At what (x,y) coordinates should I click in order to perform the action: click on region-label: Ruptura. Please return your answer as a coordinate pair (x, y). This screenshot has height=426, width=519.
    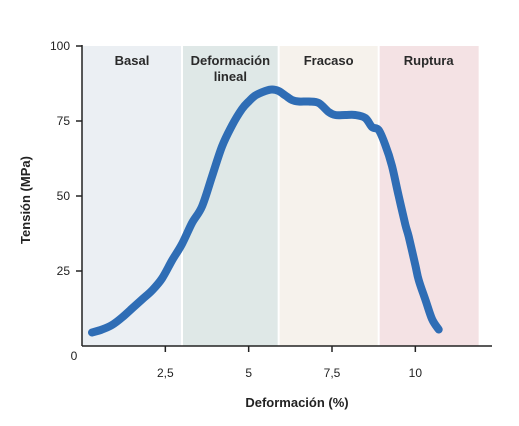
    Looking at the image, I should click on (429, 60).